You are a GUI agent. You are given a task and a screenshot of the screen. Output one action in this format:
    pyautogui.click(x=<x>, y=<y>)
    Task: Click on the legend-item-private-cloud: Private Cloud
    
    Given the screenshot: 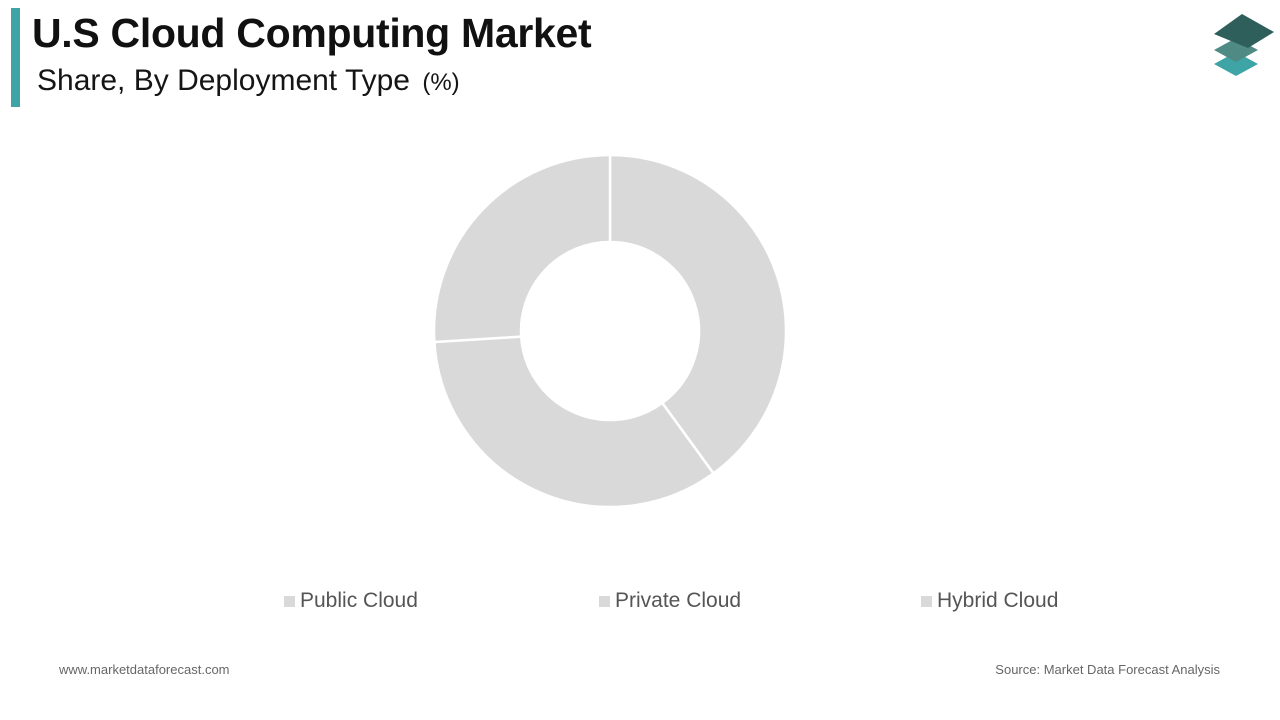 What is the action you would take?
    pyautogui.click(x=670, y=601)
    